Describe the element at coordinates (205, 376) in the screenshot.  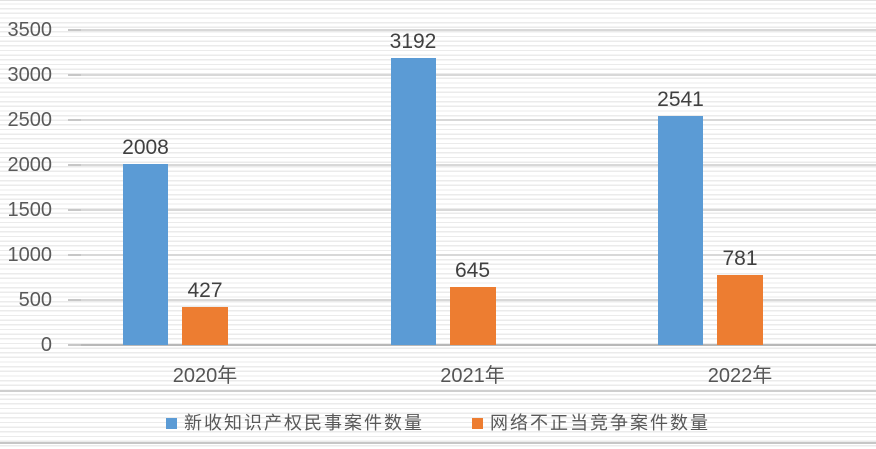
I see `x-axis-category-label: 2020年` at that location.